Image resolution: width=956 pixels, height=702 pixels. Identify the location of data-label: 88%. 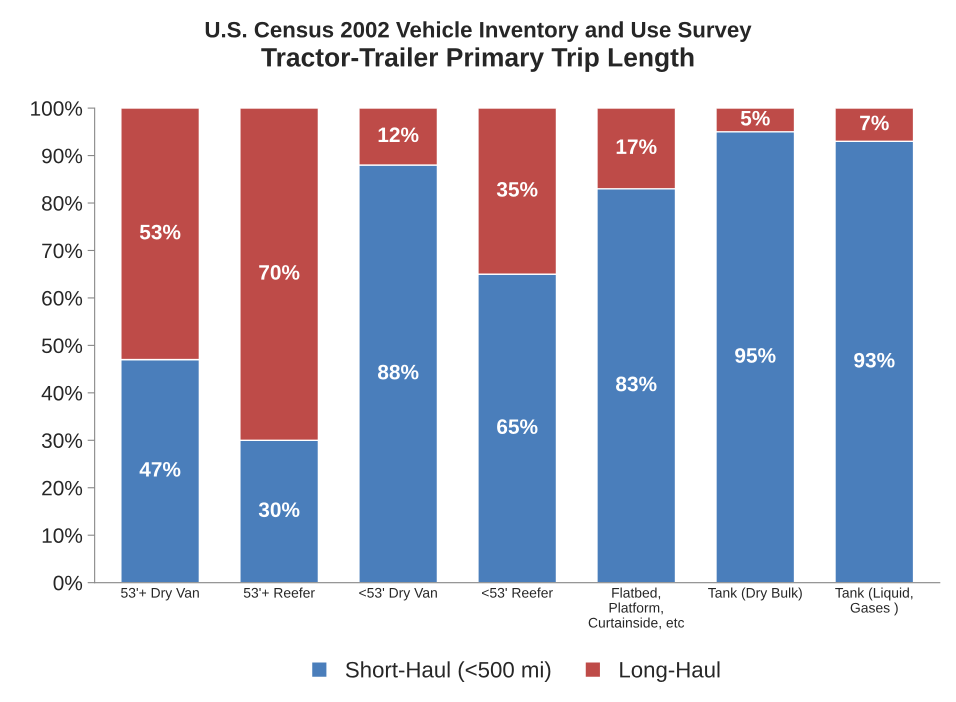
(398, 372).